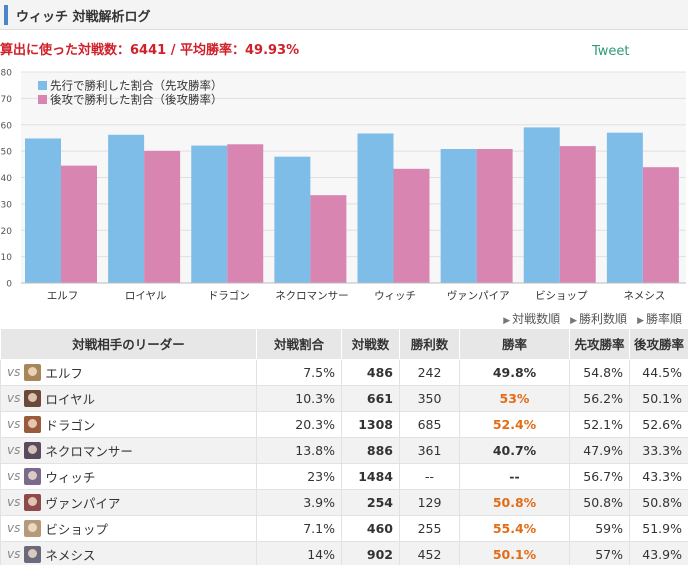 This screenshot has width=688, height=565. What do you see at coordinates (128, 344) in the screenshot?
I see `column-header: 対戦相手のリーダー` at bounding box center [128, 344].